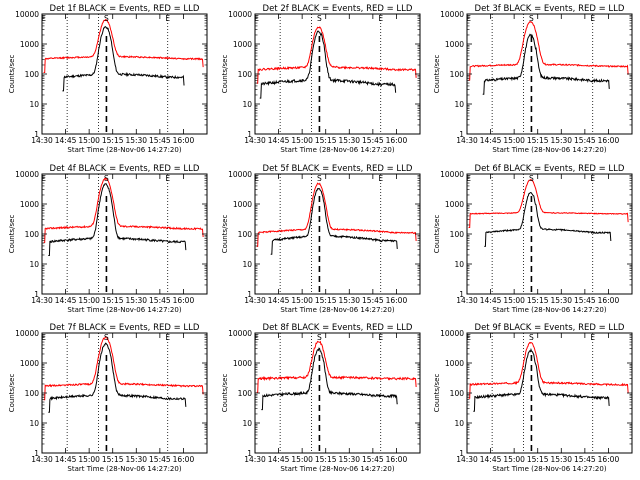 This screenshot has height=480, width=640. What do you see at coordinates (550, 9) in the screenshot?
I see `panel-title: Det 3f BLACK = Events, RED = LLD` at bounding box center [550, 9].